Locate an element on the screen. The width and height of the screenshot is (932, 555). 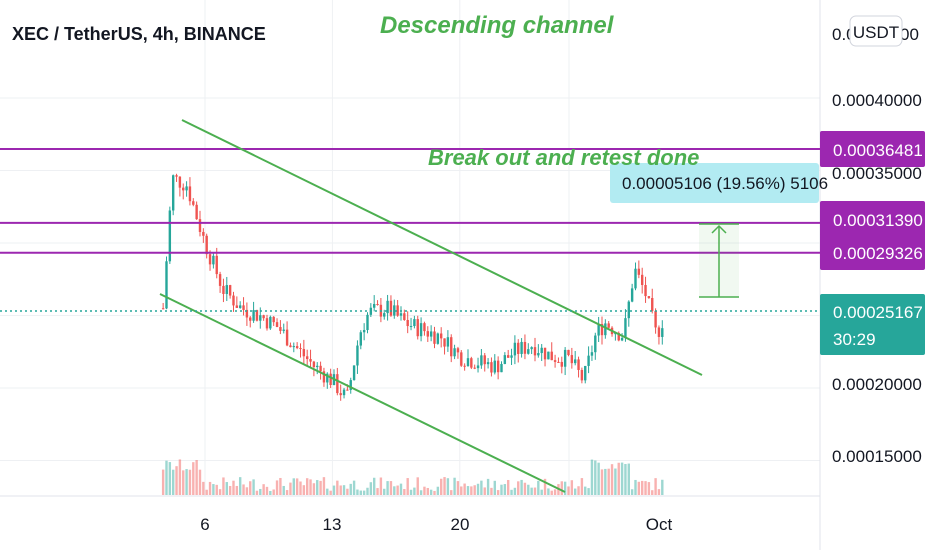
symbol-title: XEC / TetherUS, 4h, BINANCE is located at coordinates (139, 34).